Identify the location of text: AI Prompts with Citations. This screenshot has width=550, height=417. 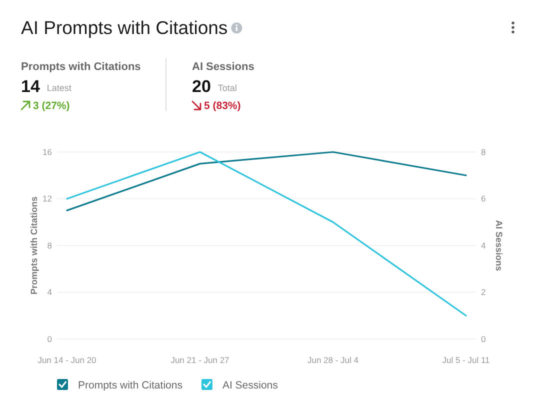
(124, 27).